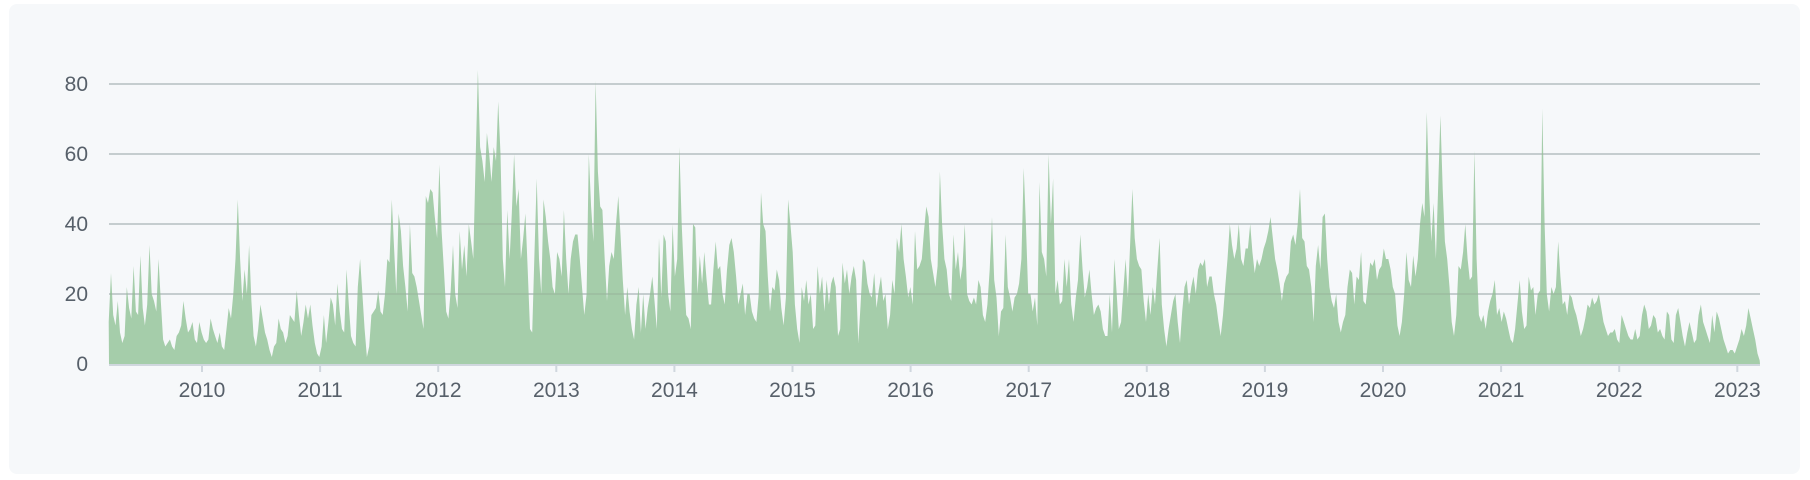 This screenshot has height=480, width=1810. Describe the element at coordinates (320, 390) in the screenshot. I see `x-tick-label: 2011` at that location.